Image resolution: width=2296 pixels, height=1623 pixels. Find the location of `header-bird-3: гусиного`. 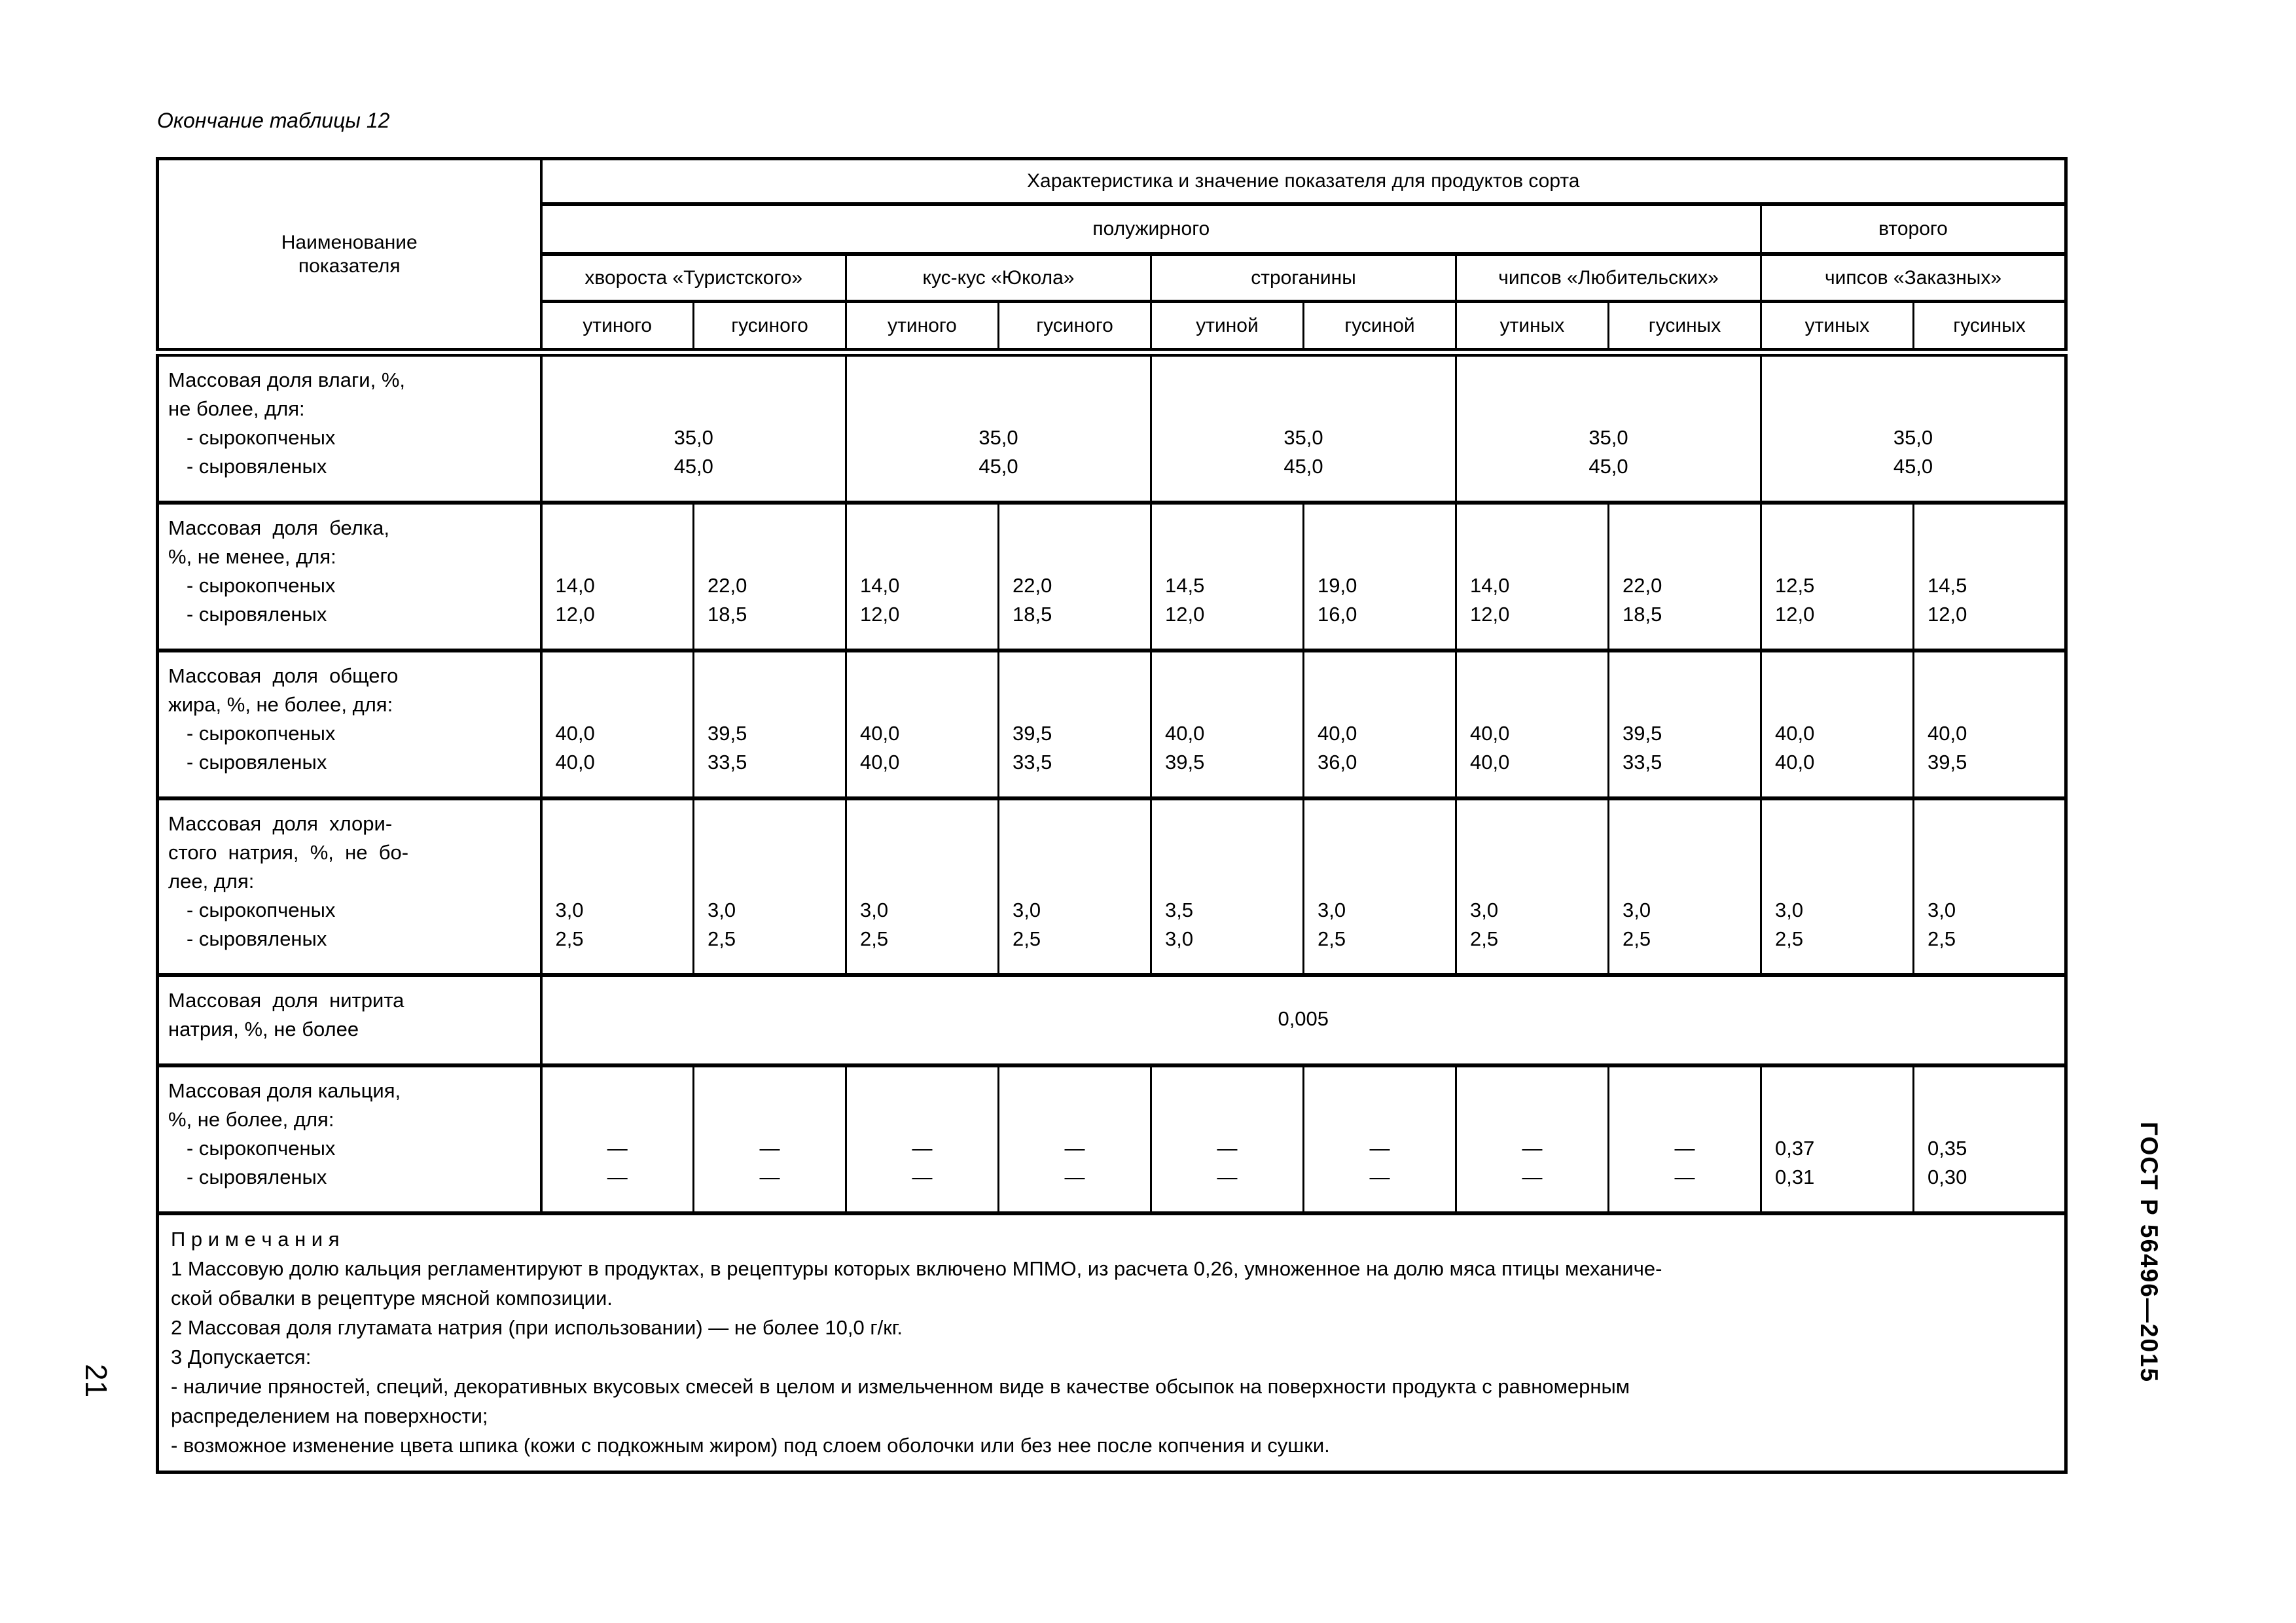

header-bird-3: гусиного is located at coordinates (1074, 328).